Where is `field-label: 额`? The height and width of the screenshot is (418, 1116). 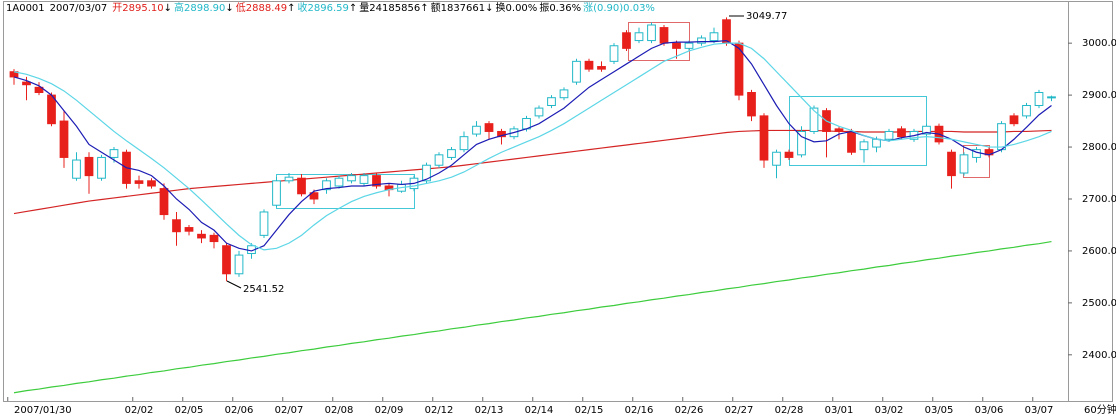
field-label: 额 is located at coordinates (436, 7).